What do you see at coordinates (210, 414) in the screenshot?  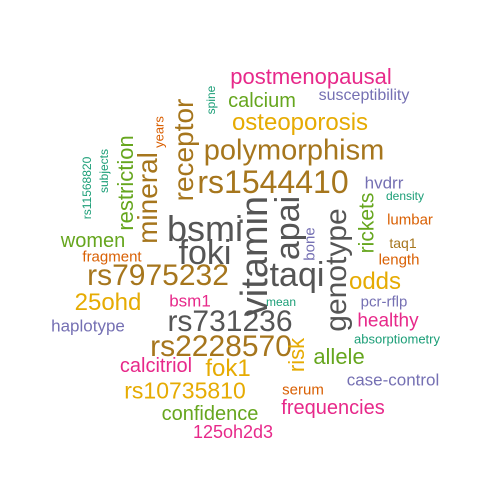 I see `word-confidence: confidence` at bounding box center [210, 414].